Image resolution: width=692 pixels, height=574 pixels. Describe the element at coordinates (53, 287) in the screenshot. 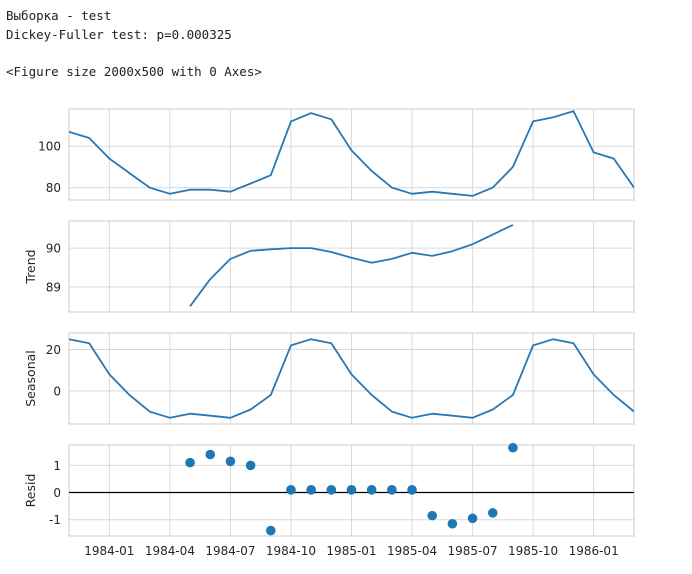

I see `y-tick-label: 89` at that location.